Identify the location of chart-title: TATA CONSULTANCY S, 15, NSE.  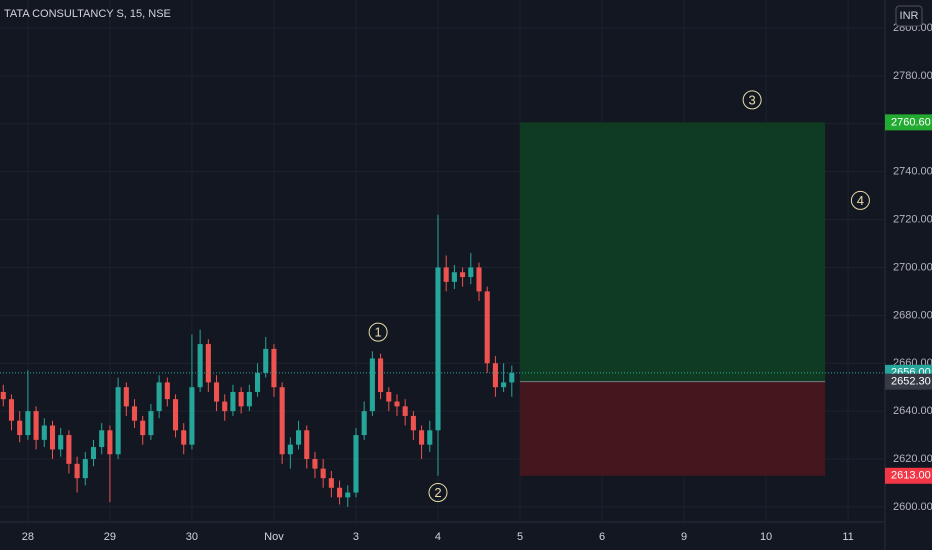
(87, 14).